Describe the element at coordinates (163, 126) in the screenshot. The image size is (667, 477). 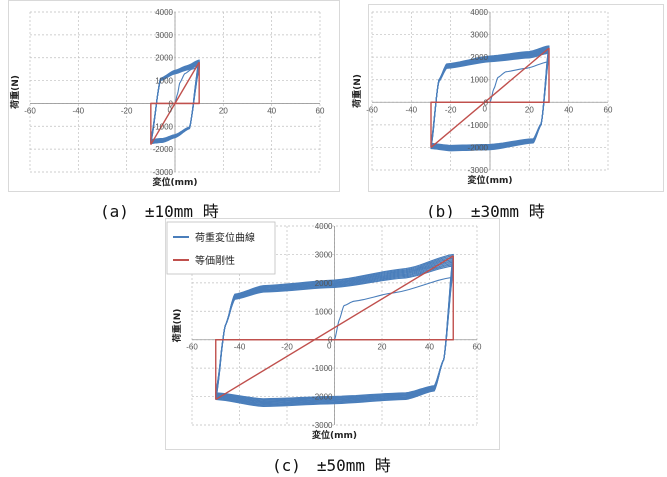
I see `chart-a-ytick-label: -1000` at that location.